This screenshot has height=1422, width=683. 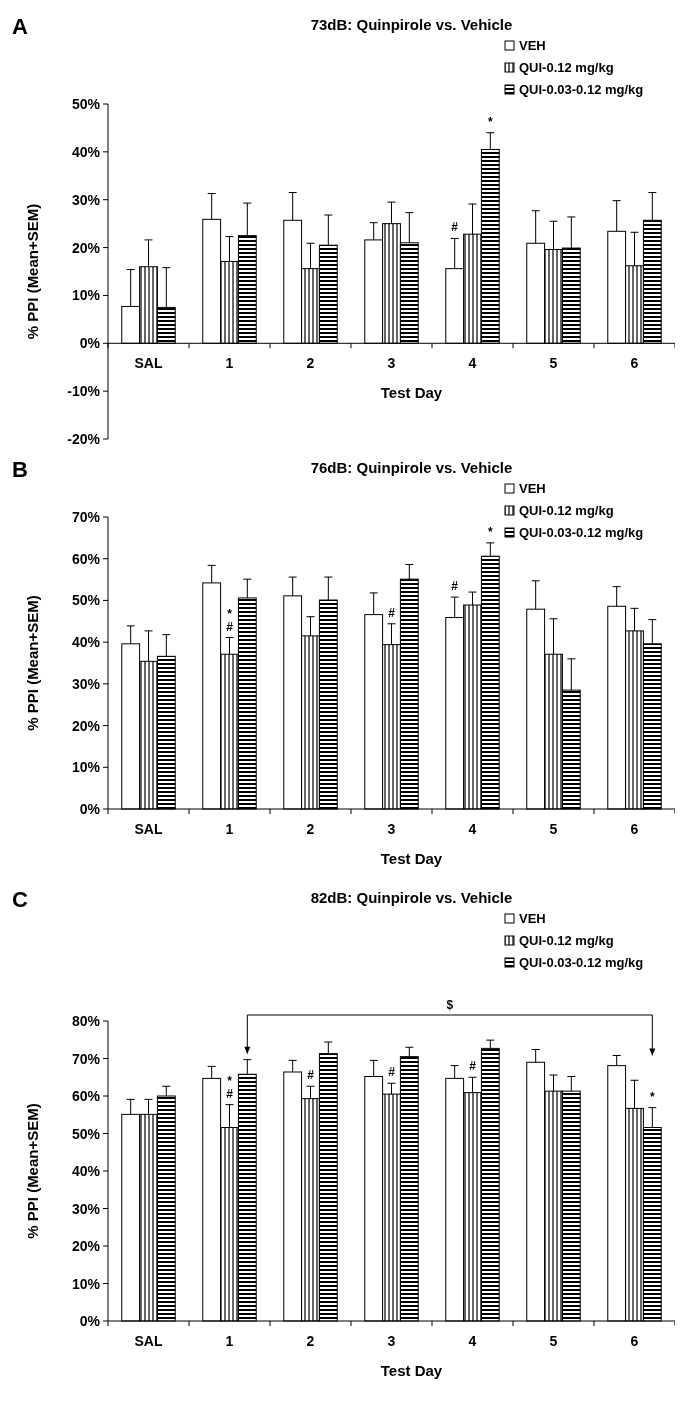 I want to click on chart-title: 73dB: Quinpirole vs. Vehicle, so click(x=411, y=24).